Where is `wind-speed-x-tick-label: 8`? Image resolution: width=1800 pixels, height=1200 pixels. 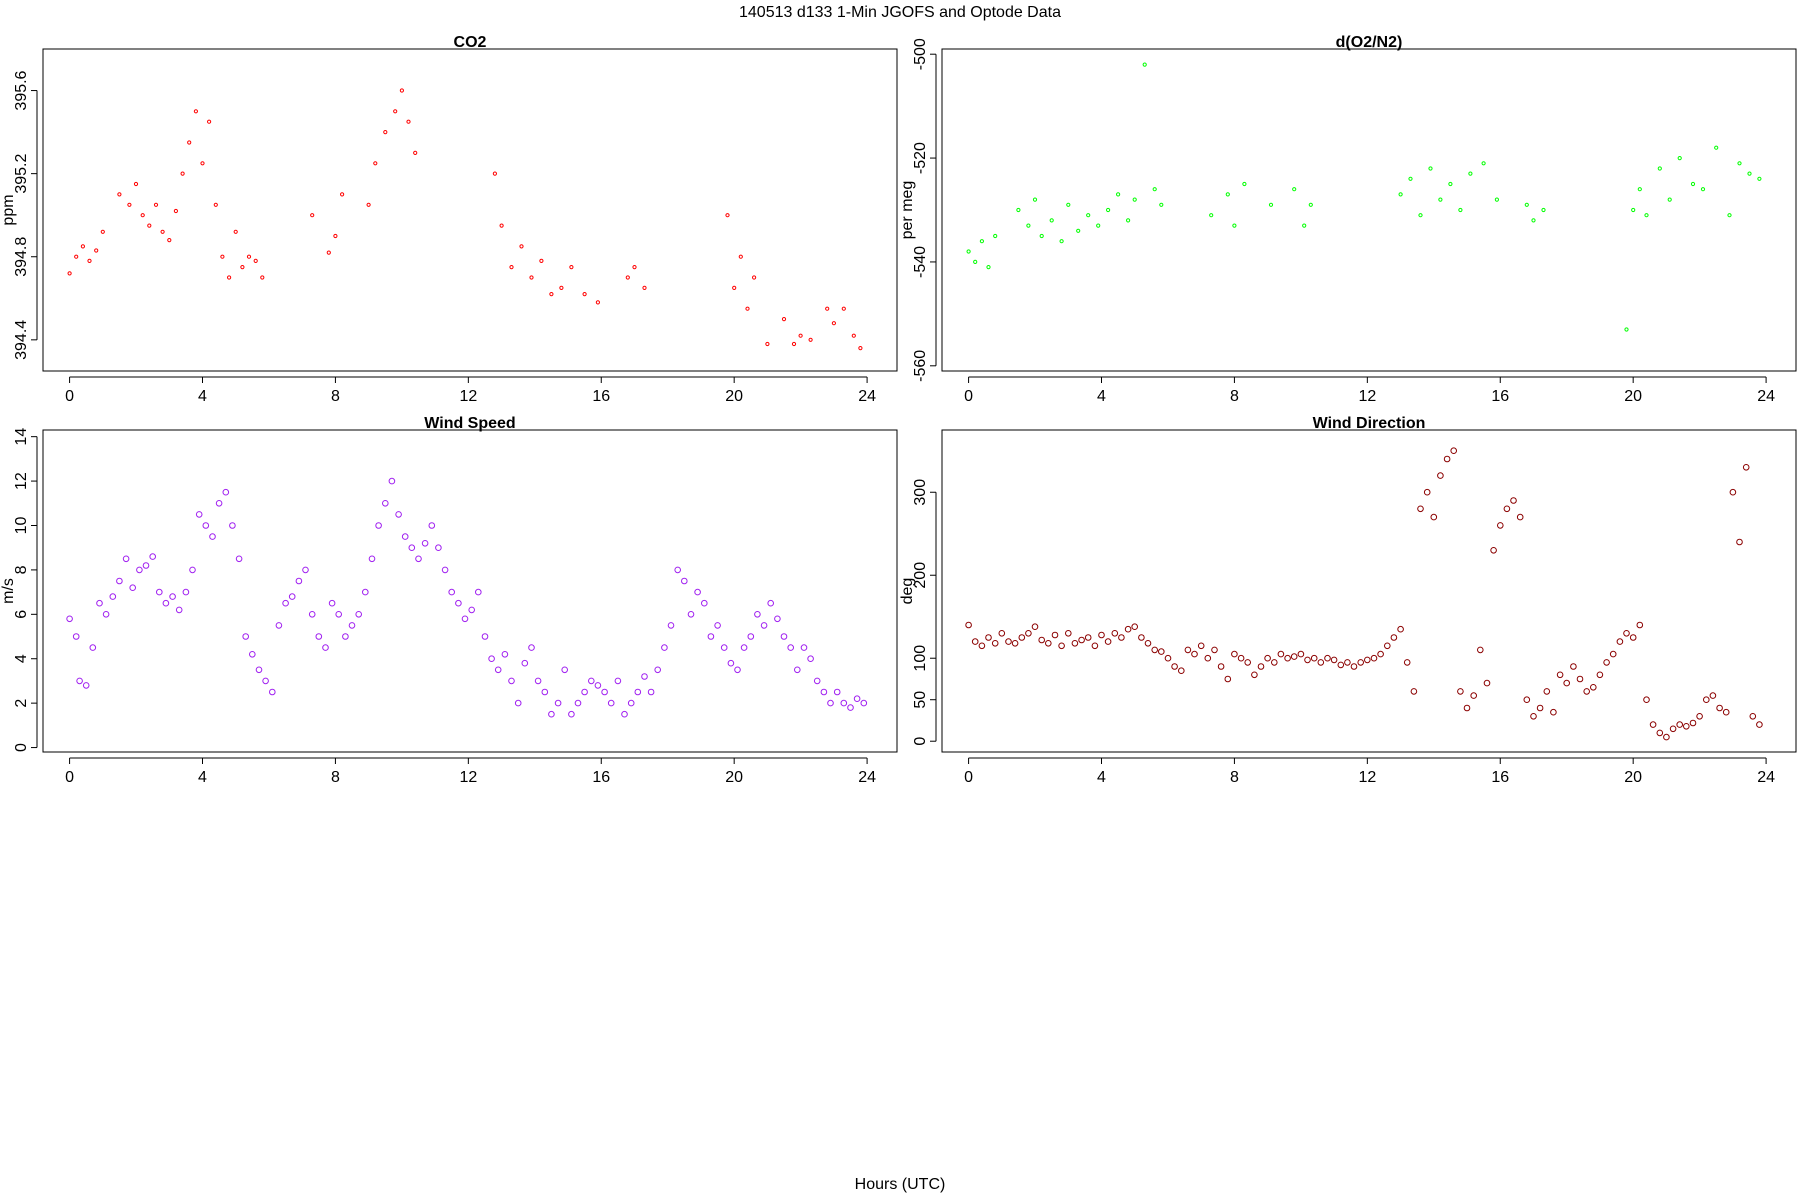
wind-speed-x-tick-label: 8 is located at coordinates (335, 777).